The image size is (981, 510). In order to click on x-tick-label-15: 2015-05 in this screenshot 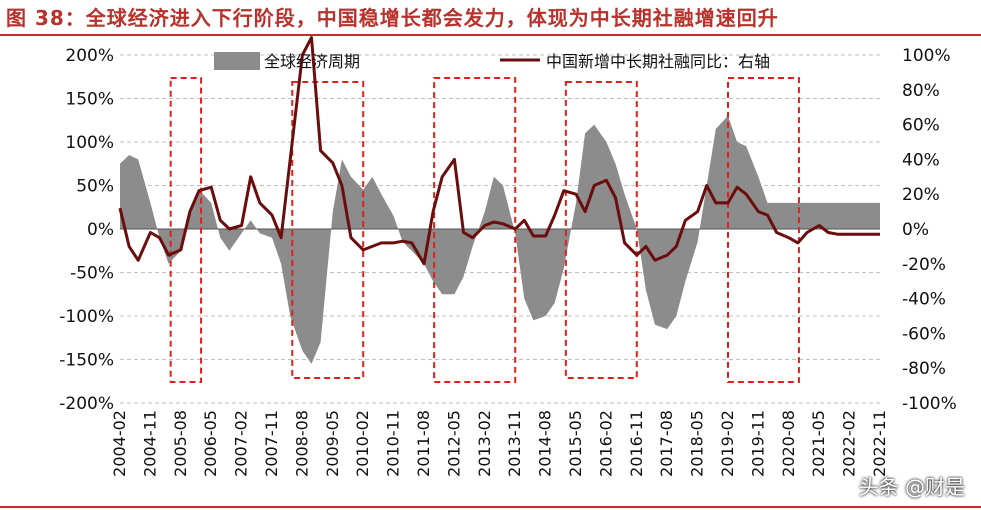, I will do `click(575, 443)`.